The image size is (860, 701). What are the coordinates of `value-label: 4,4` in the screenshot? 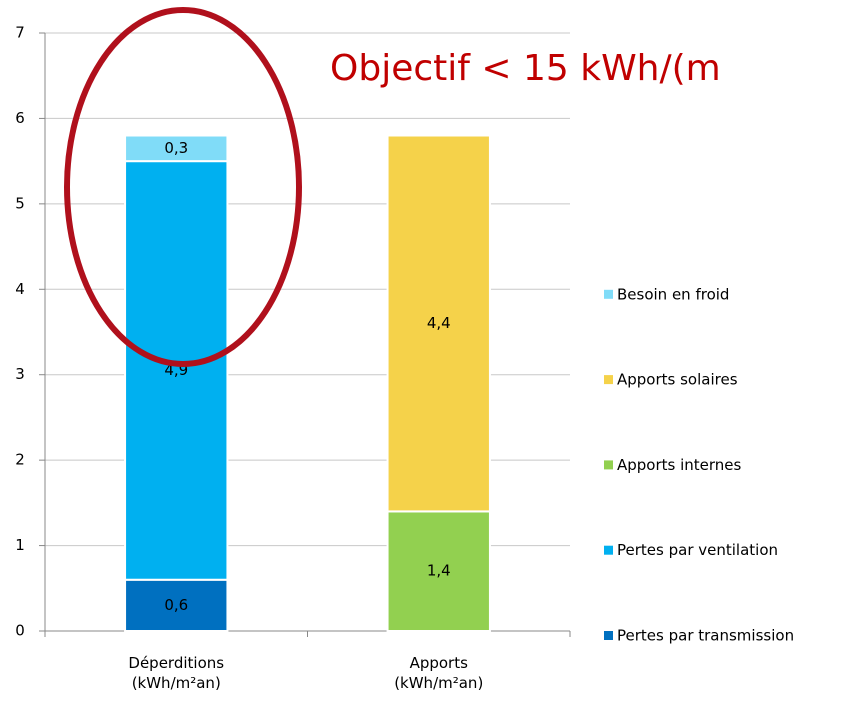 It's located at (439, 323).